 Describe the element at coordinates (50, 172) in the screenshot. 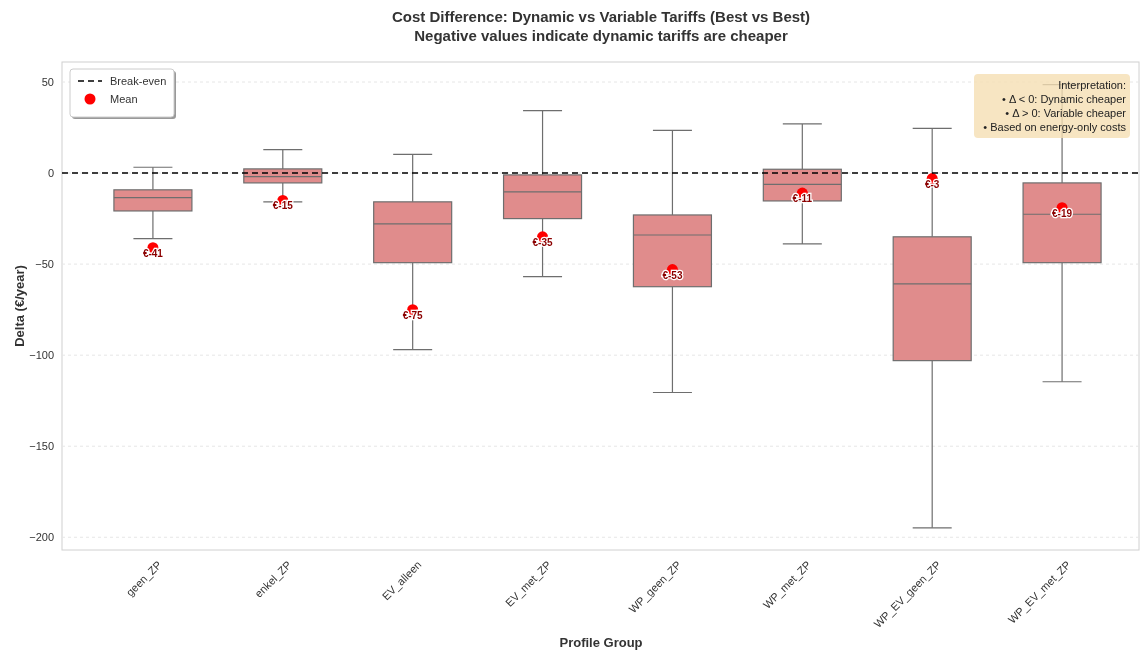

I see `y-tick-label: 0` at that location.